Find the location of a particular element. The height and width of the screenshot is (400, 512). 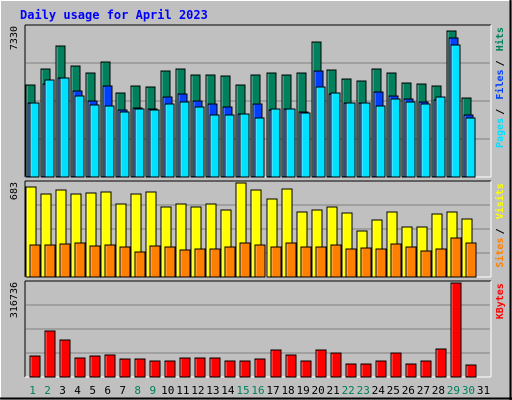

x-tick-label: 27 is located at coordinates (423, 390).